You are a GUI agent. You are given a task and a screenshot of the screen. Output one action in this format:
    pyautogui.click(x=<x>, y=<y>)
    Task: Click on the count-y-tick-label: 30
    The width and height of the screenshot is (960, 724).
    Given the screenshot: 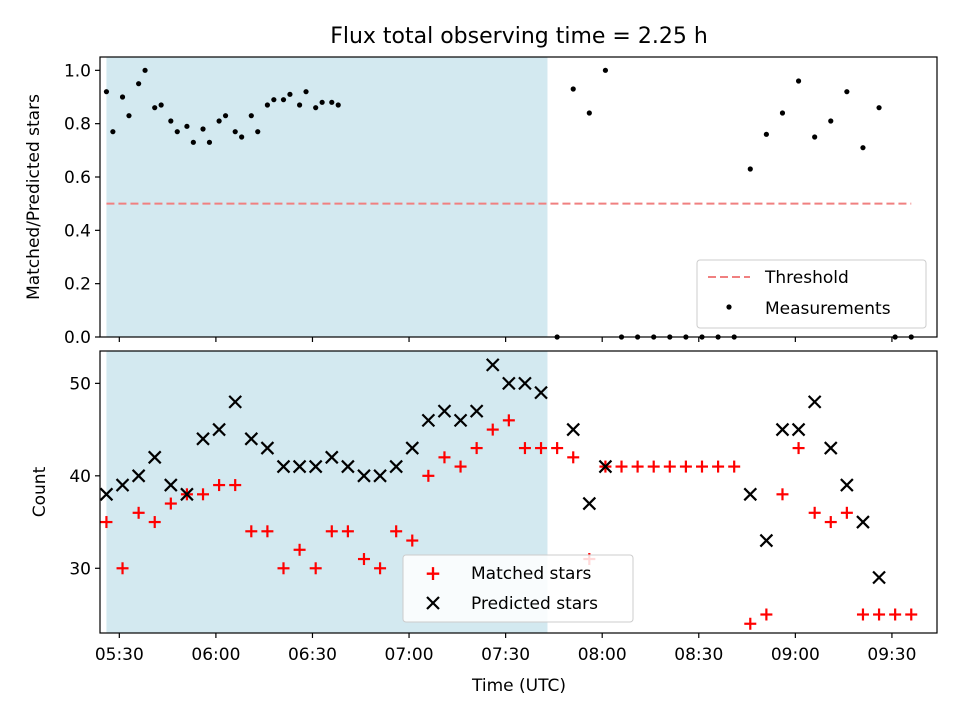 What is the action you would take?
    pyautogui.click(x=80, y=569)
    